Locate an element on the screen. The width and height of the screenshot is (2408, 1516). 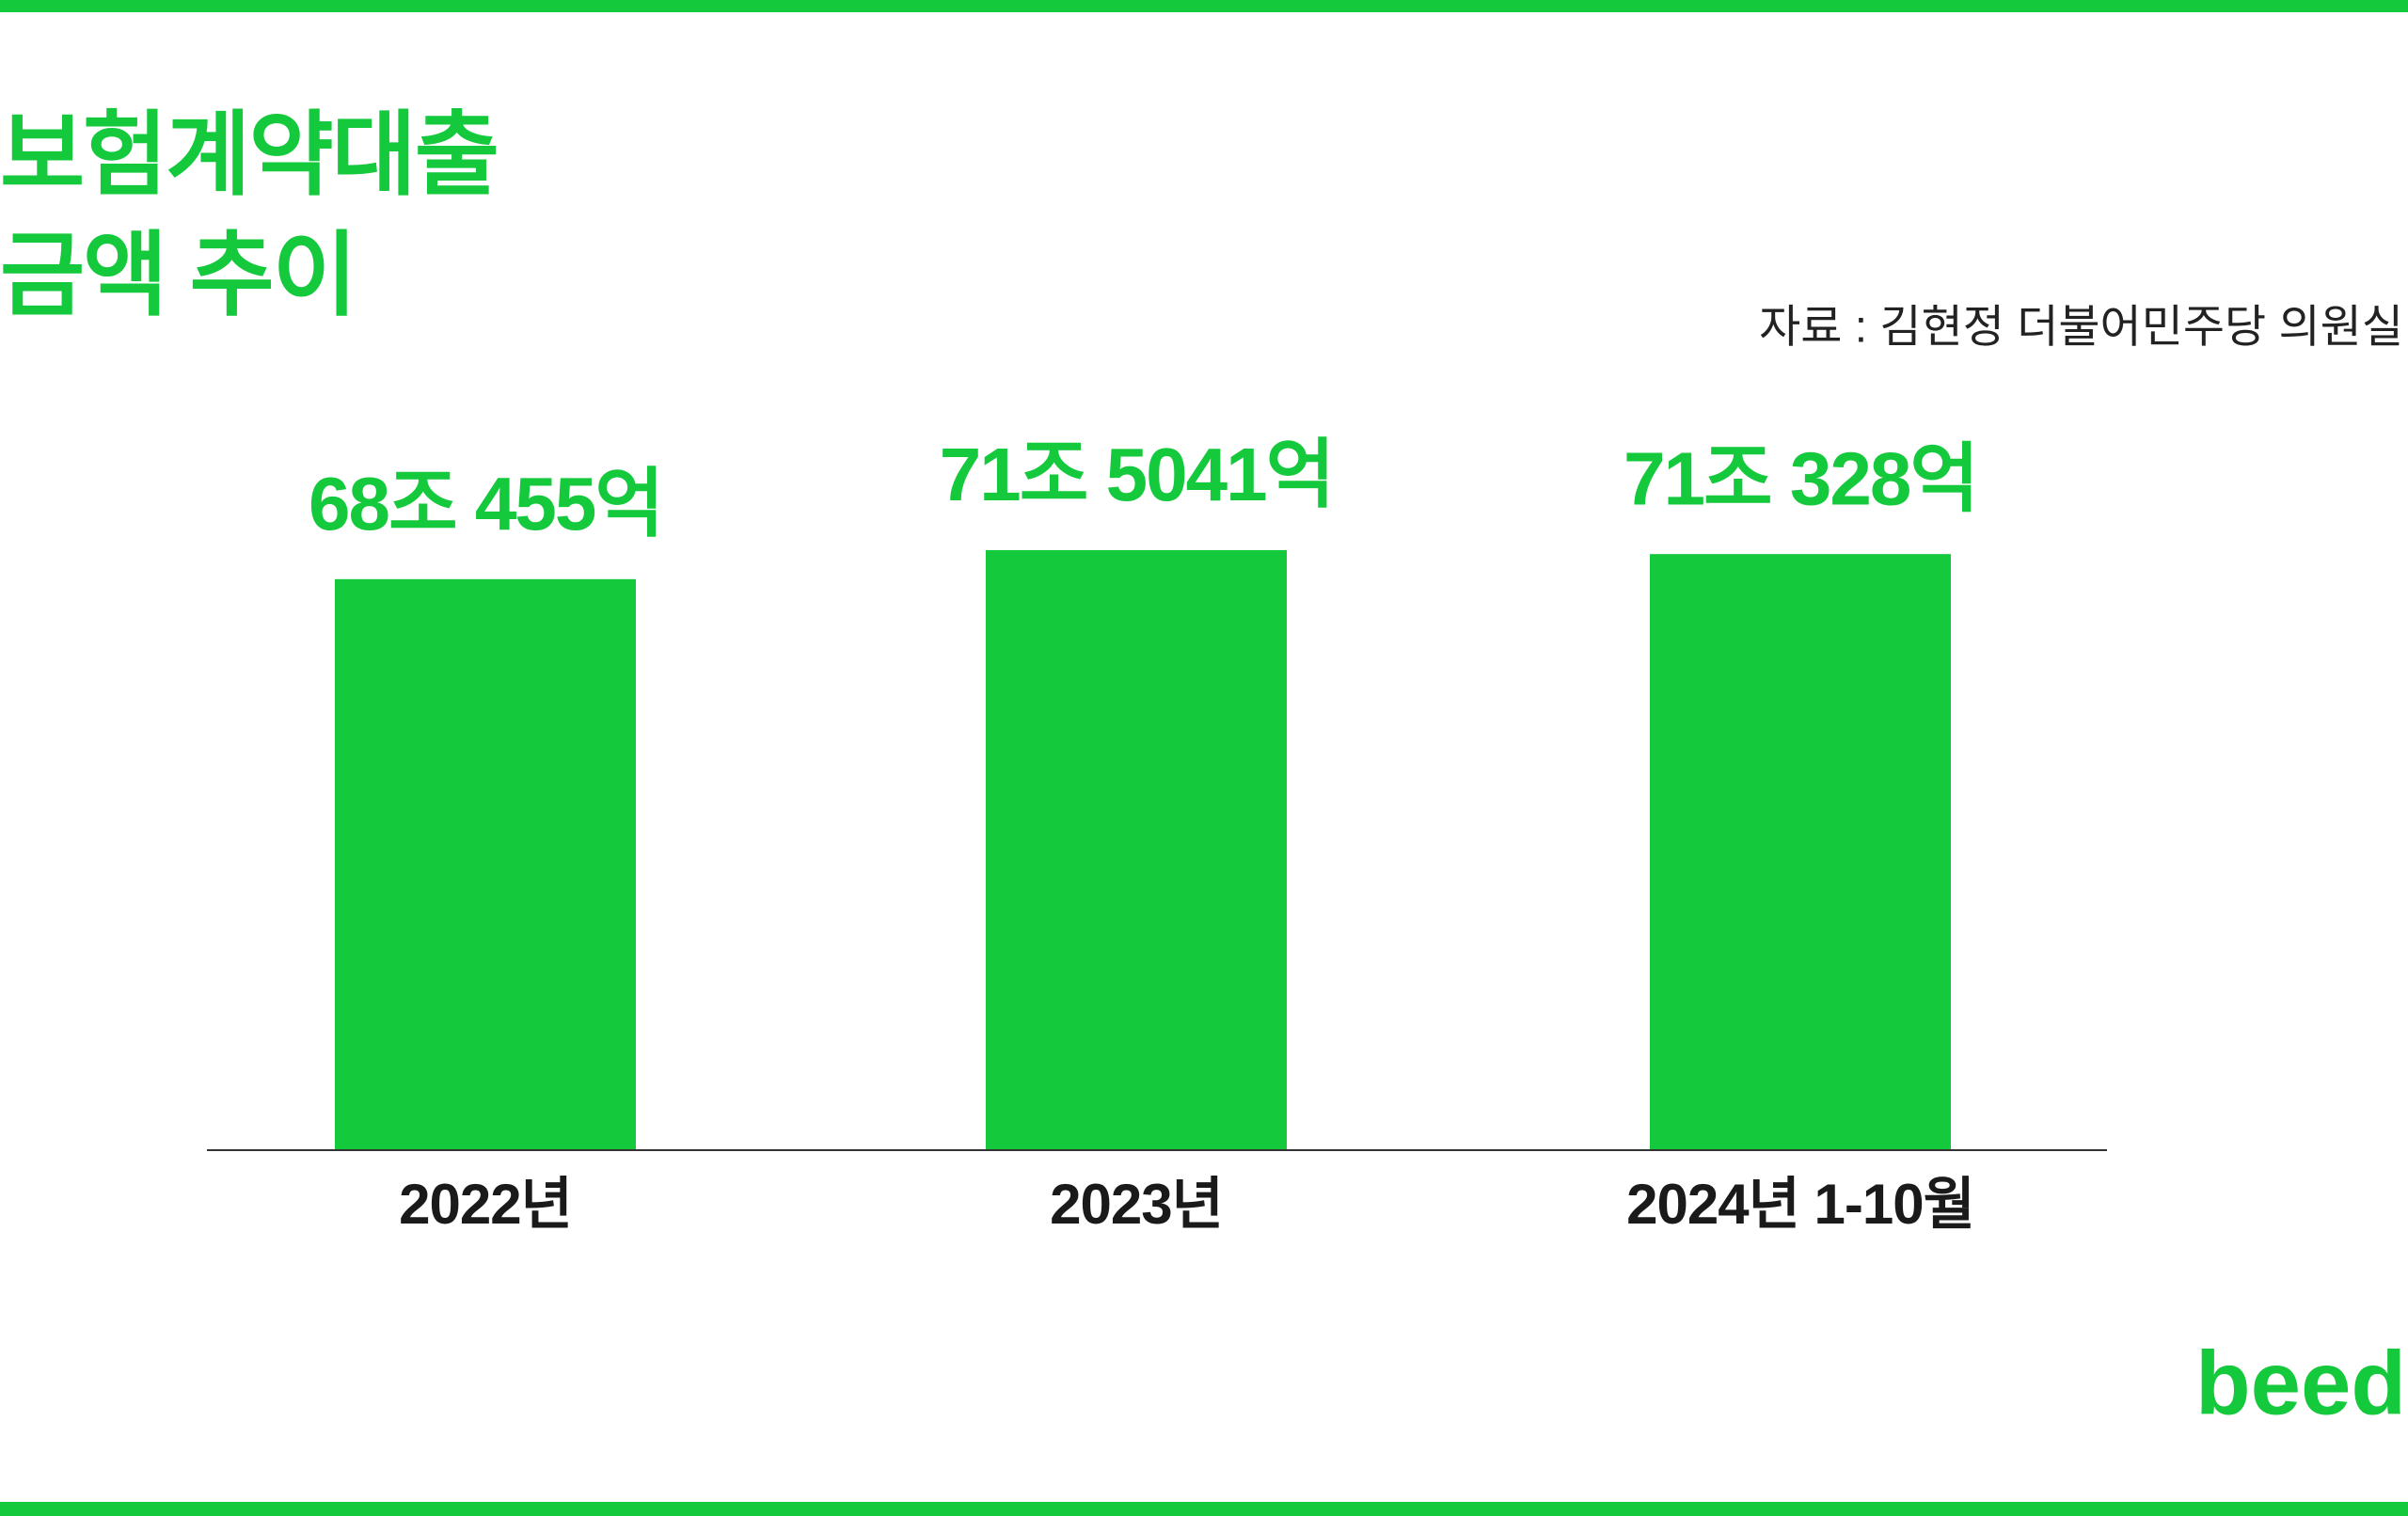
top-band is located at coordinates (1204, 6).